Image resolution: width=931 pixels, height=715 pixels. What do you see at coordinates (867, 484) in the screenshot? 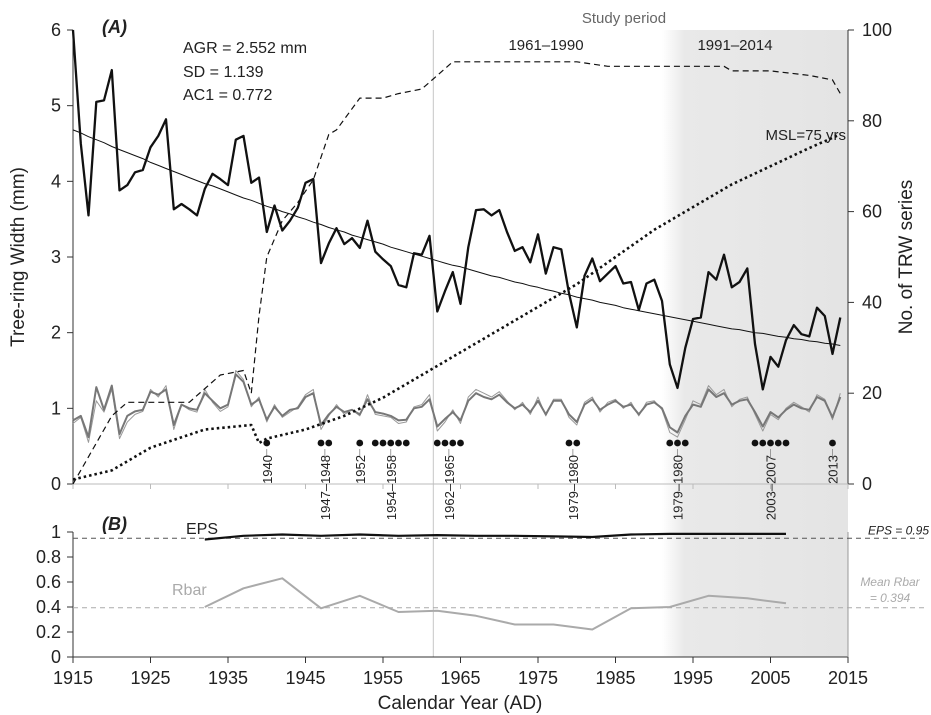
I see `y2-tick-label-0: 0` at bounding box center [867, 484].